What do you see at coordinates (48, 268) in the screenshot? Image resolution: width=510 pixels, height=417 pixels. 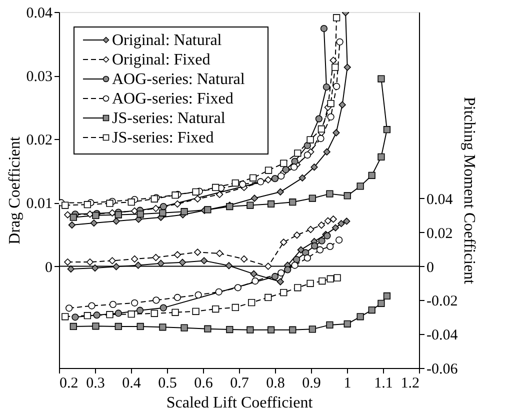 I see `y-tick-label: 0` at bounding box center [48, 268].